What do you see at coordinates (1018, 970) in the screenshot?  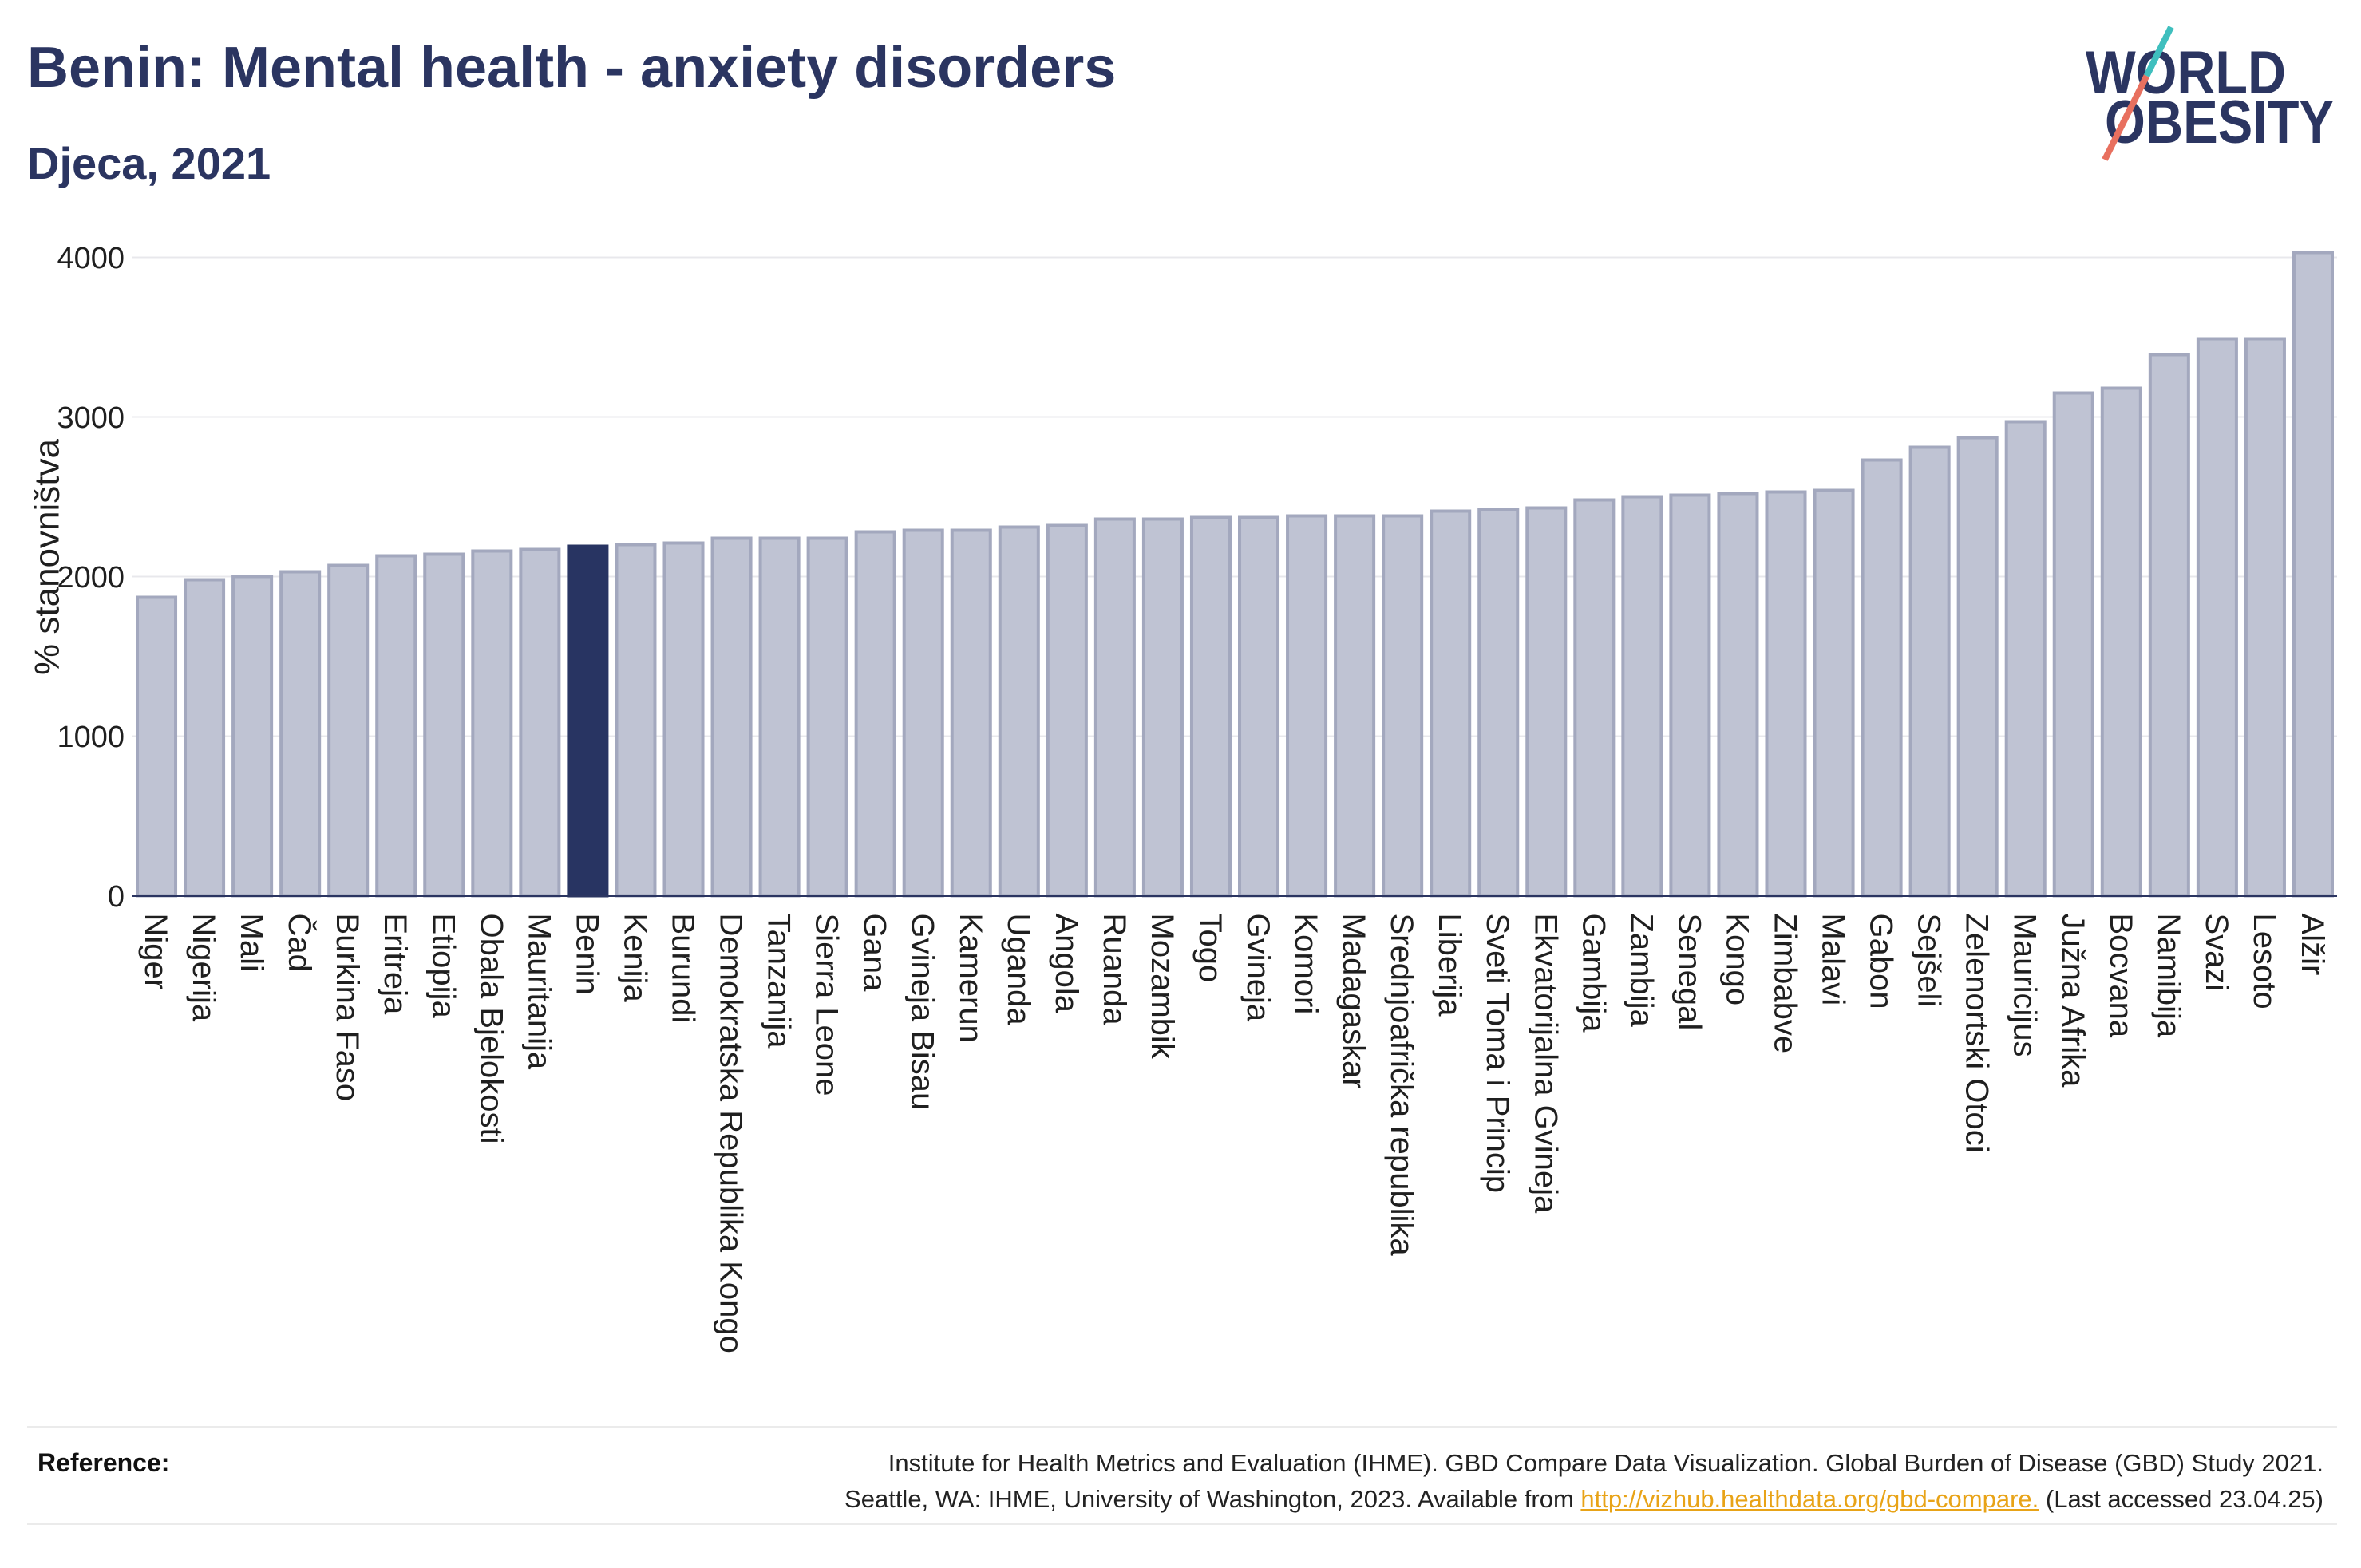 I see `x-tick-label: Uganda` at bounding box center [1018, 970].